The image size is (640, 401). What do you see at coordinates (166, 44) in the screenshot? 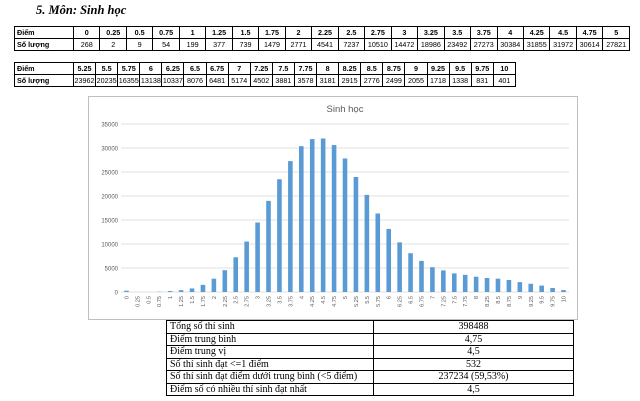
I see `count-cell: 54` at bounding box center [166, 44].